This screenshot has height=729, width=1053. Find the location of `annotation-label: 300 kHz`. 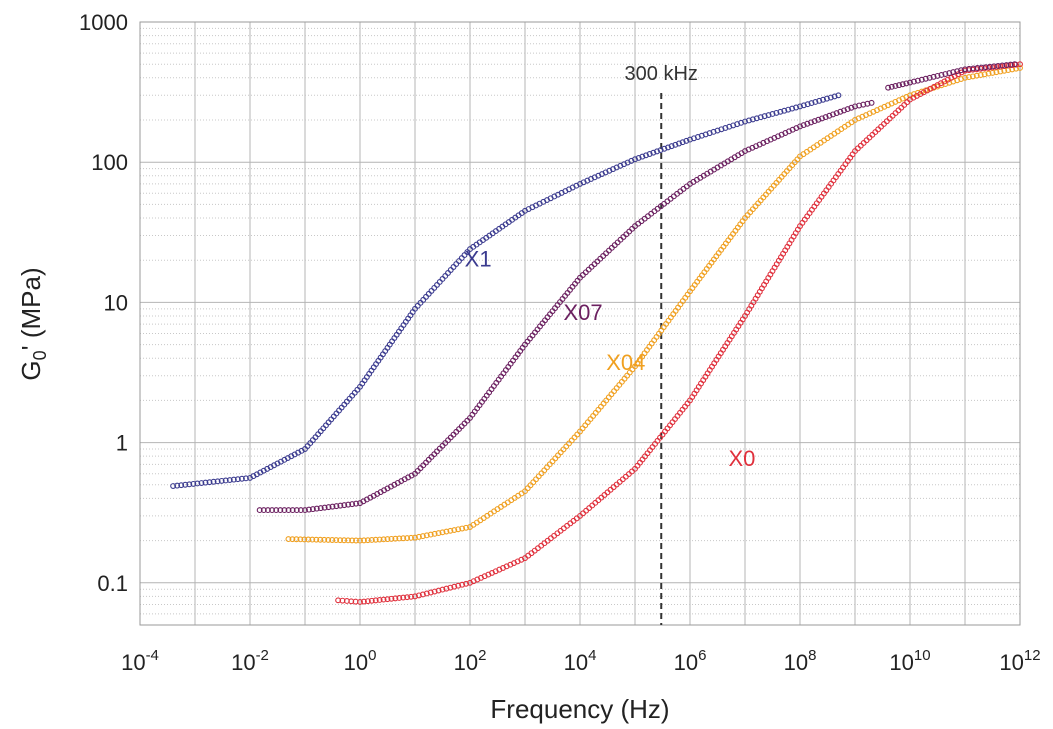

annotation-label: 300 kHz is located at coordinates (661, 74).